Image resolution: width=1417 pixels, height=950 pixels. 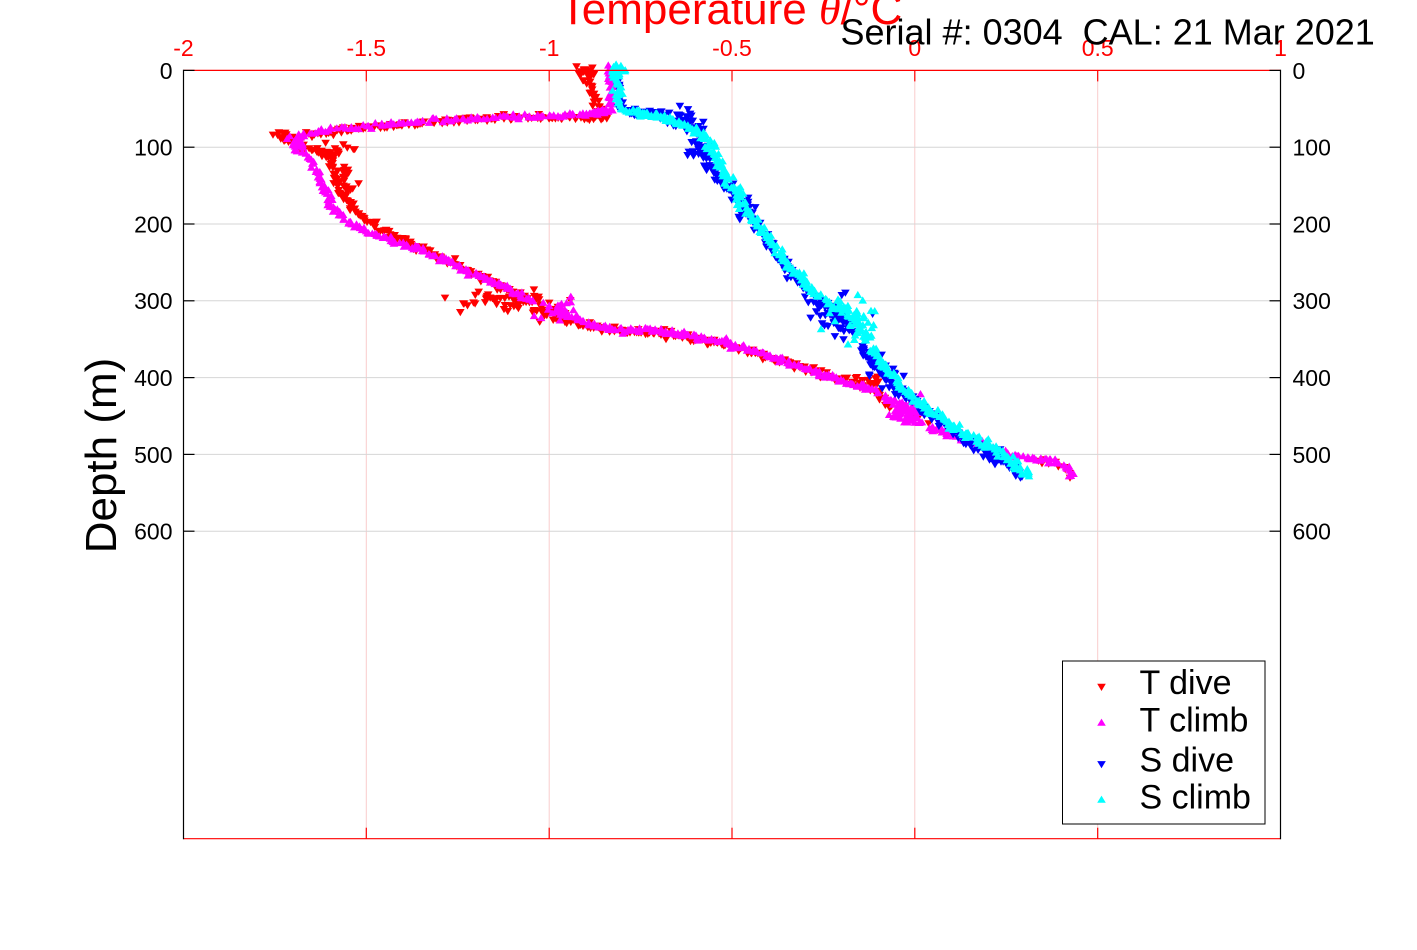 What do you see at coordinates (366, 48) in the screenshot?
I see `svg-text: -1.5` at bounding box center [366, 48].